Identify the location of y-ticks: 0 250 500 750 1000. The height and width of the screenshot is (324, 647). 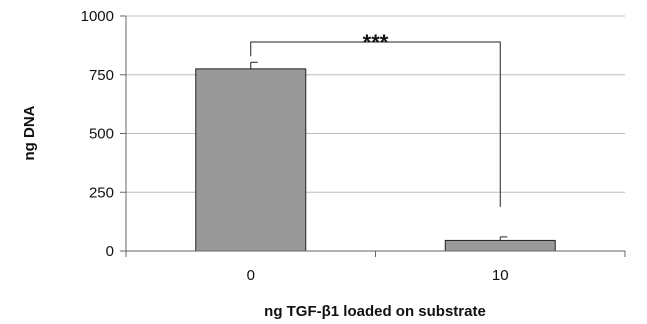
(103, 134).